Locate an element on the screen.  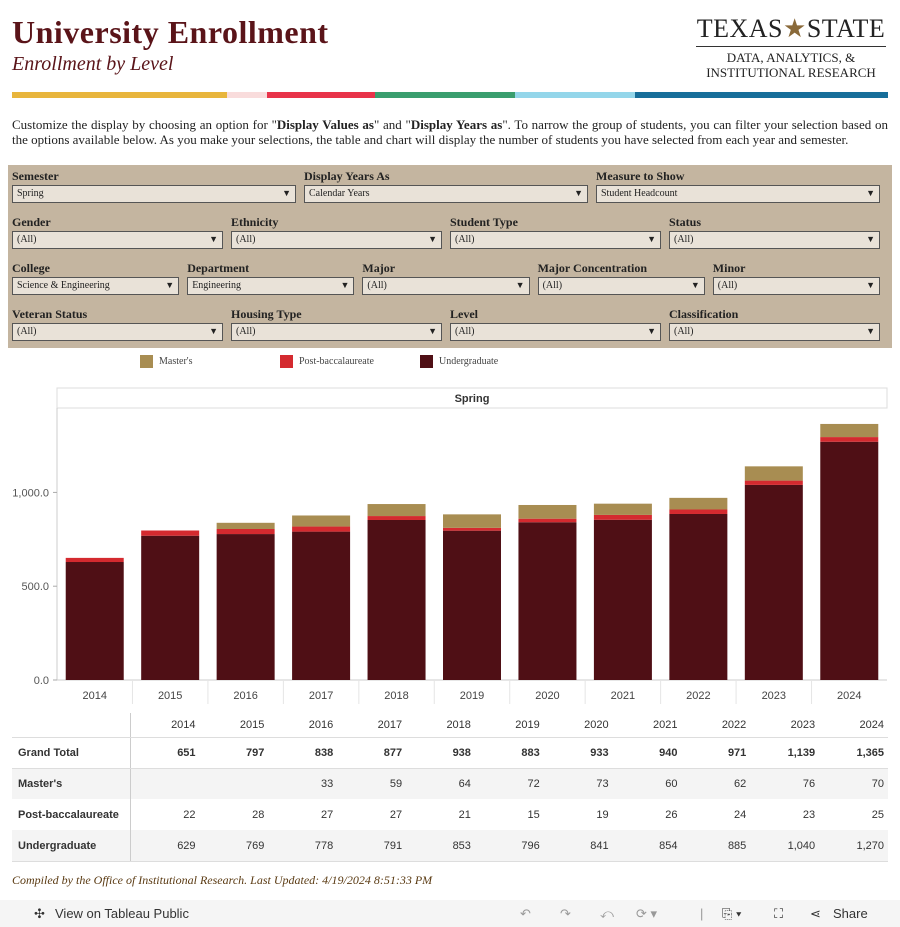
revert-icon: ⤺ is located at coordinates (607, 913).